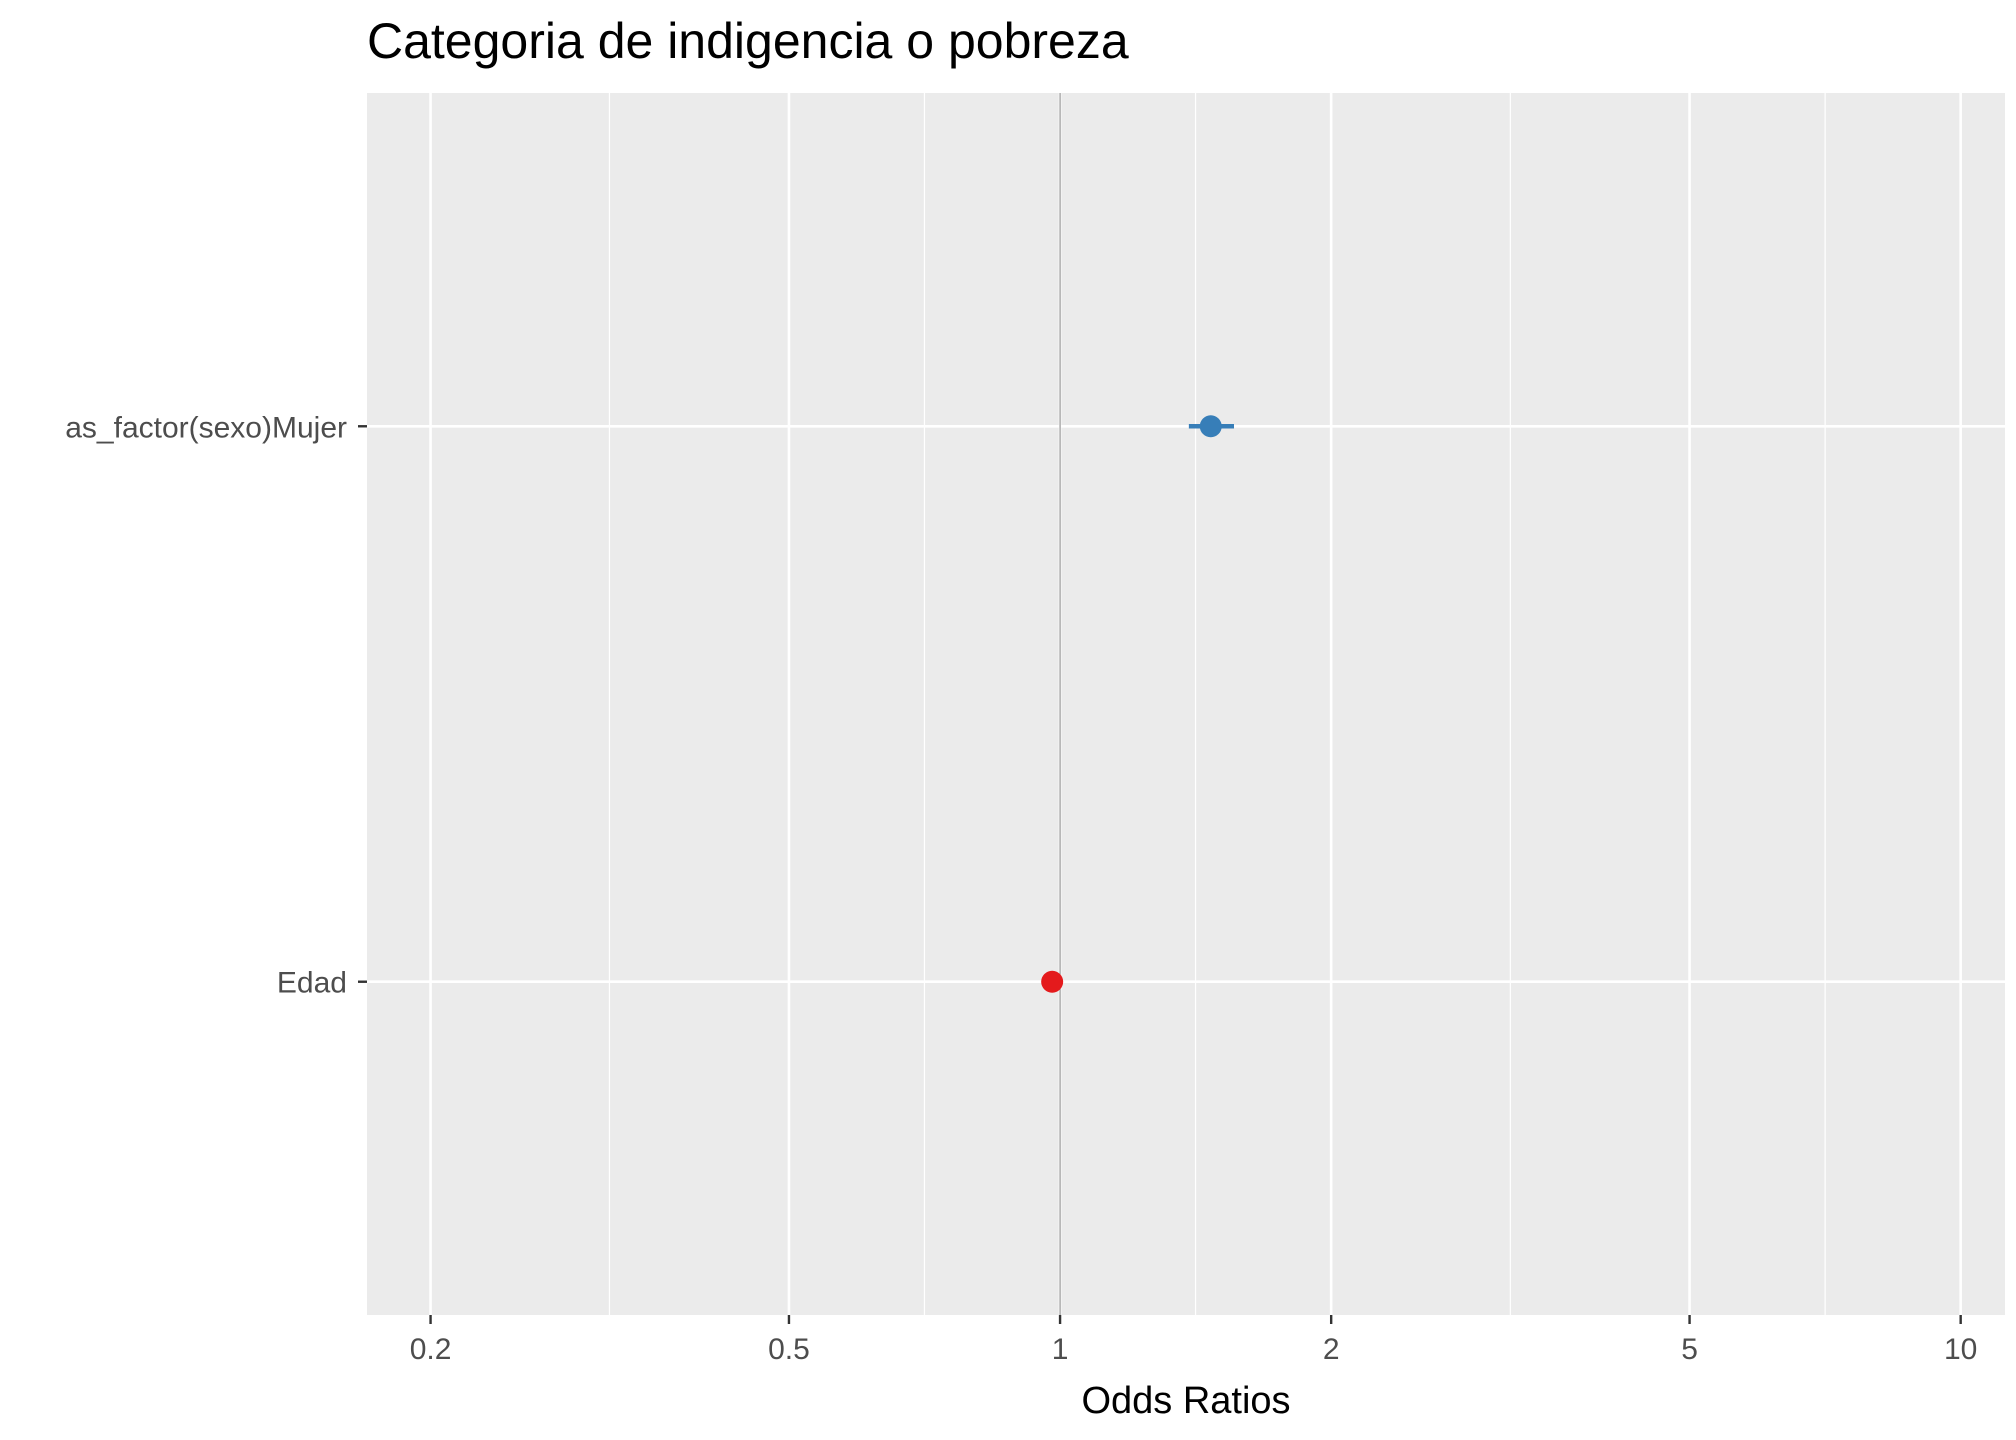 The height and width of the screenshot is (1440, 2016). I want to click on x-tick-label: 5, so click(1689, 1349).